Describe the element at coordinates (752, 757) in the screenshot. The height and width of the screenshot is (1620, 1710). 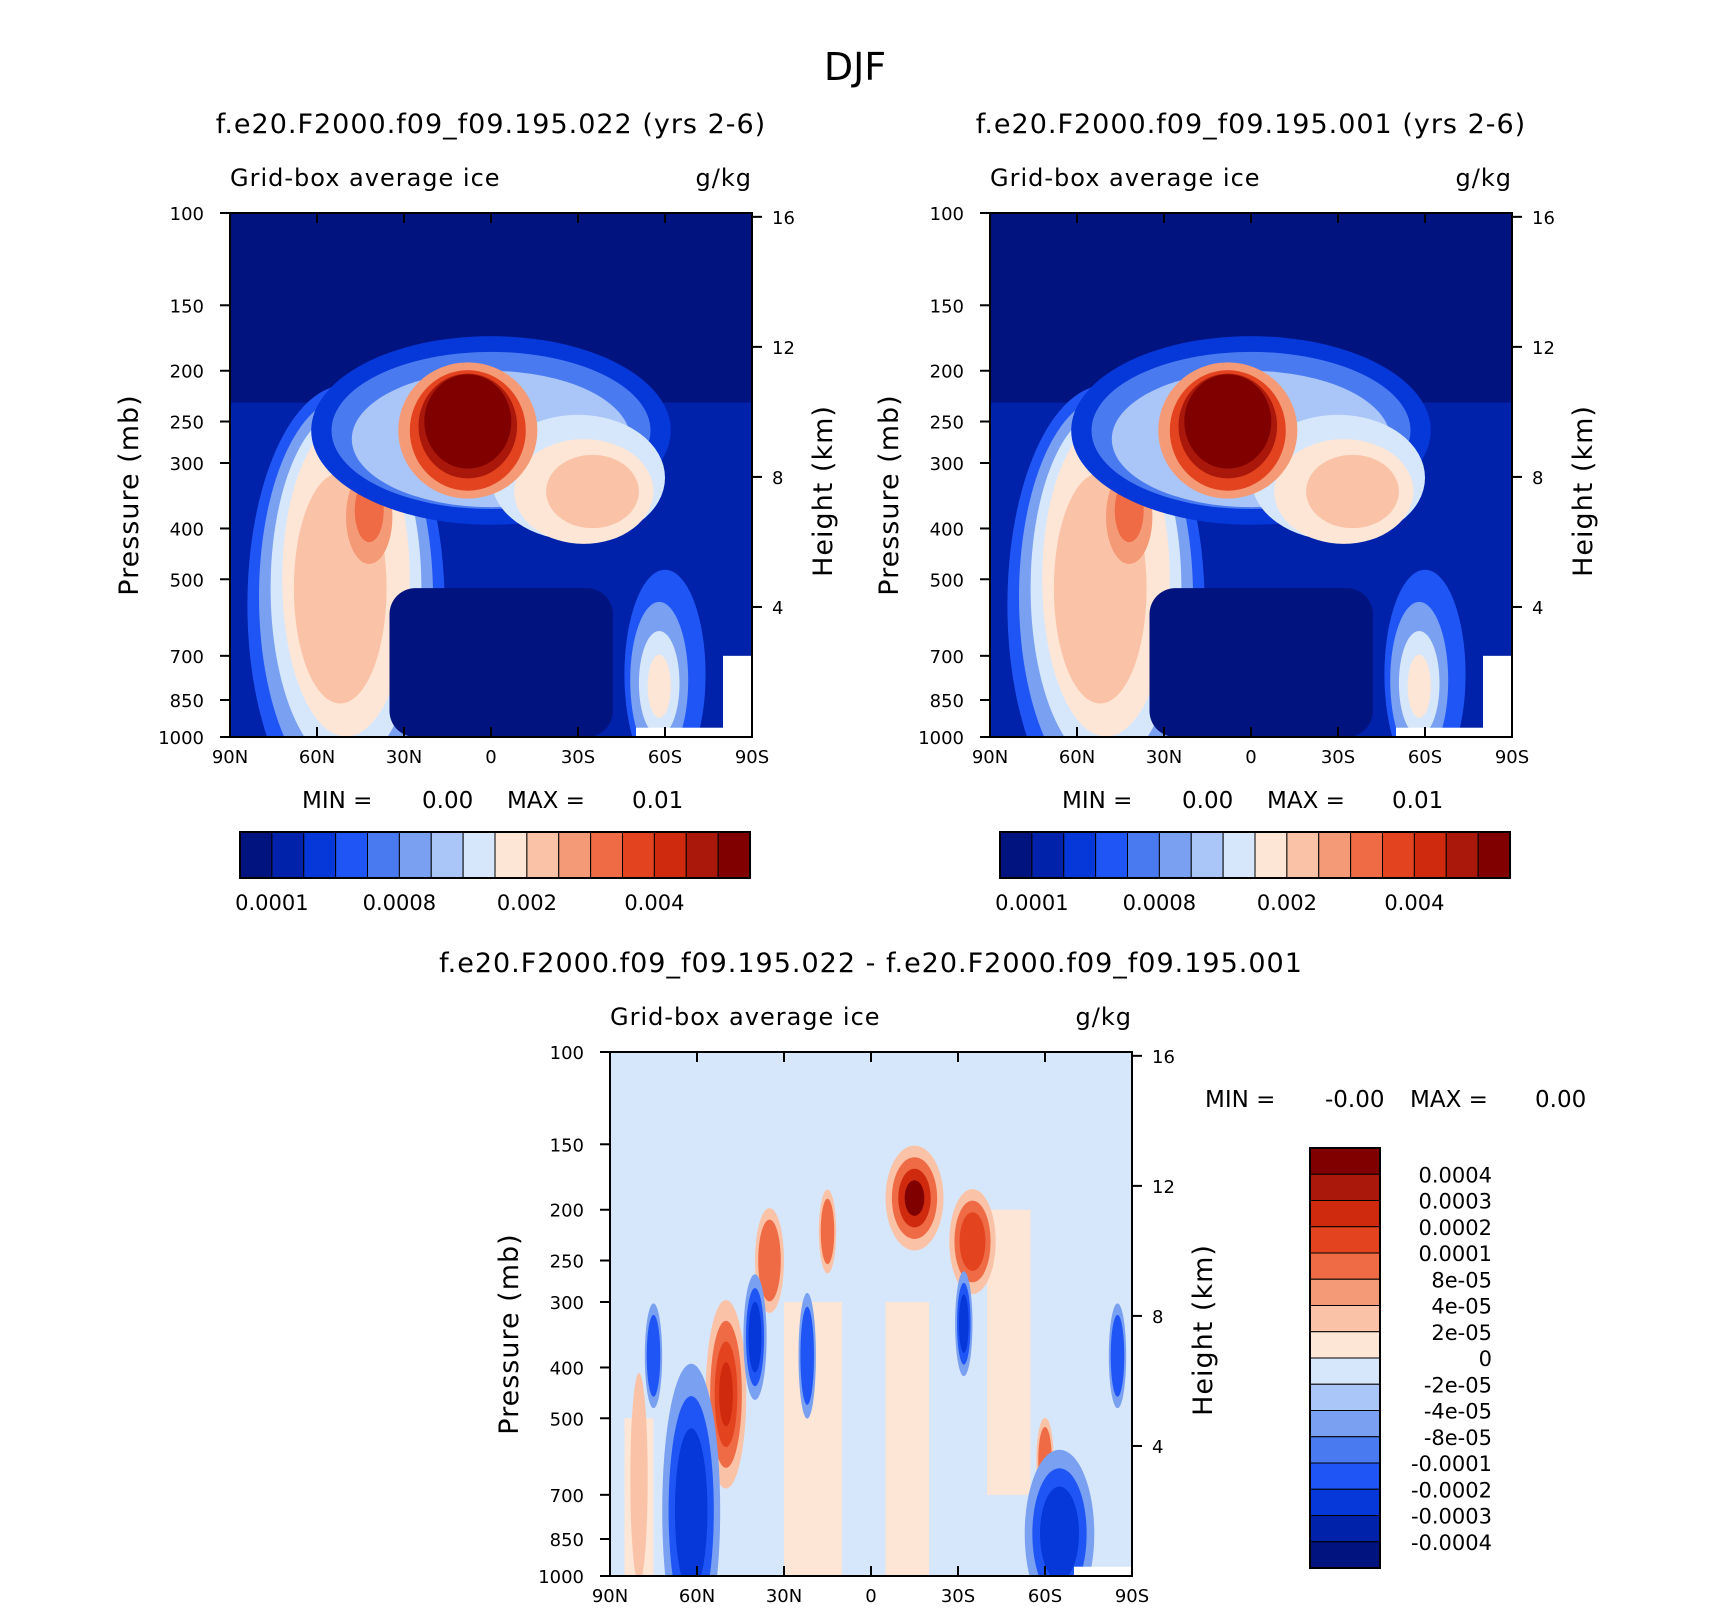
I see `x-tick-label: 90S` at that location.